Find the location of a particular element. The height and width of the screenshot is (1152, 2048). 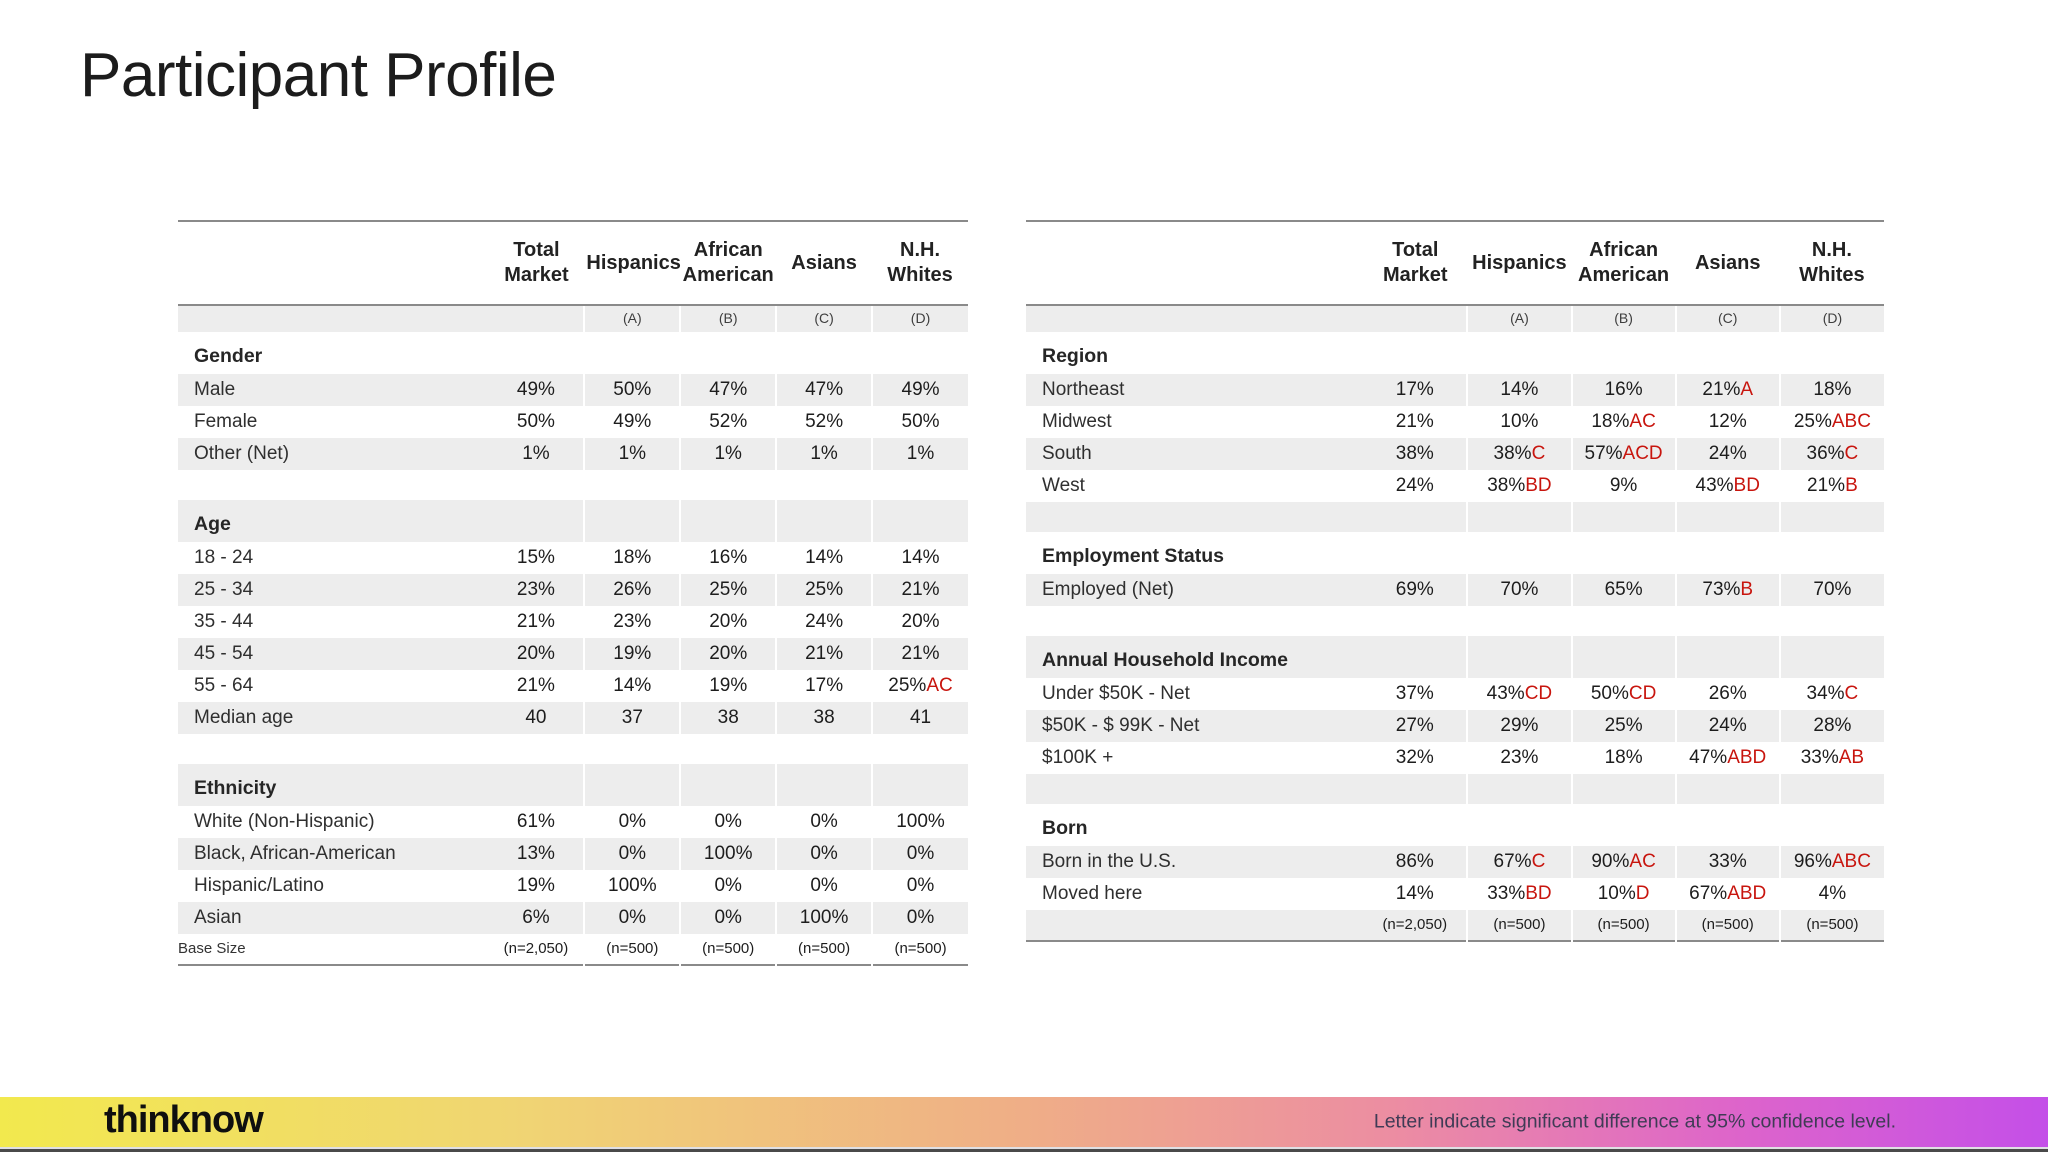

base-row: (n=2,050) (n=500) (n=500) (n=500) (n=500) is located at coordinates (1455, 925).